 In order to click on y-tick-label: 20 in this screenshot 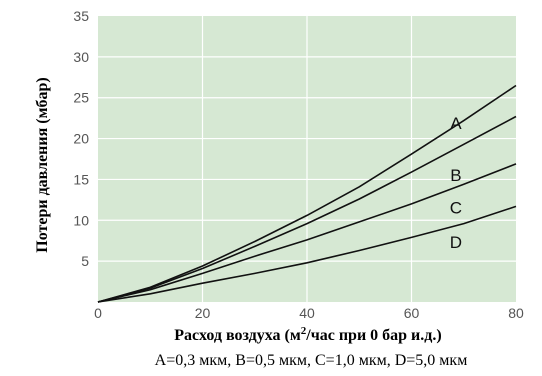, I will do `click(81, 139)`.